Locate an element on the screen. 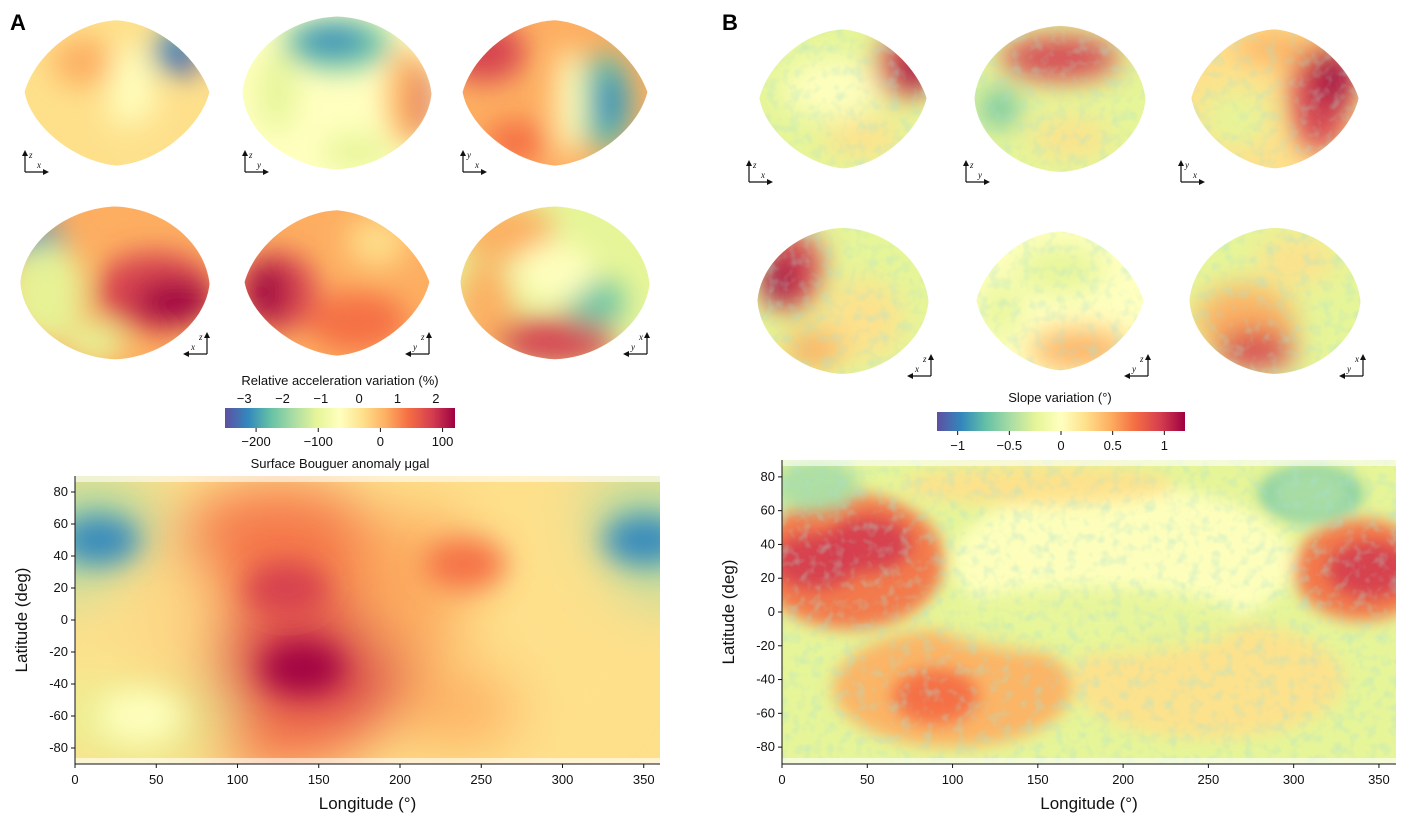 The height and width of the screenshot is (814, 1404). panel-a-label: A is located at coordinates (18, 22).